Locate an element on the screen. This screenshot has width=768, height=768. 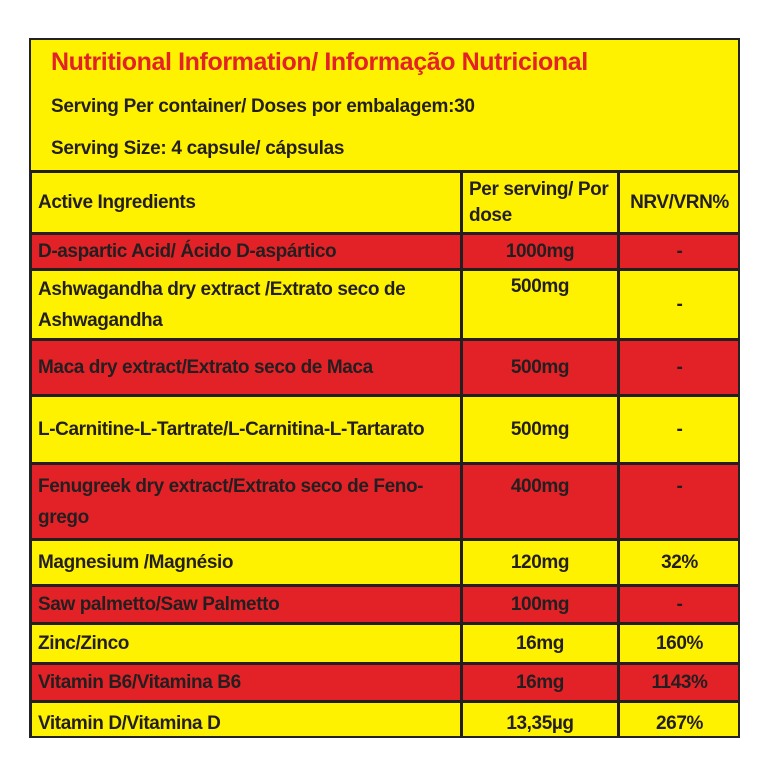
table-row: Saw palmetto/Saw Palmetto 100mg - is located at coordinates (384, 604).